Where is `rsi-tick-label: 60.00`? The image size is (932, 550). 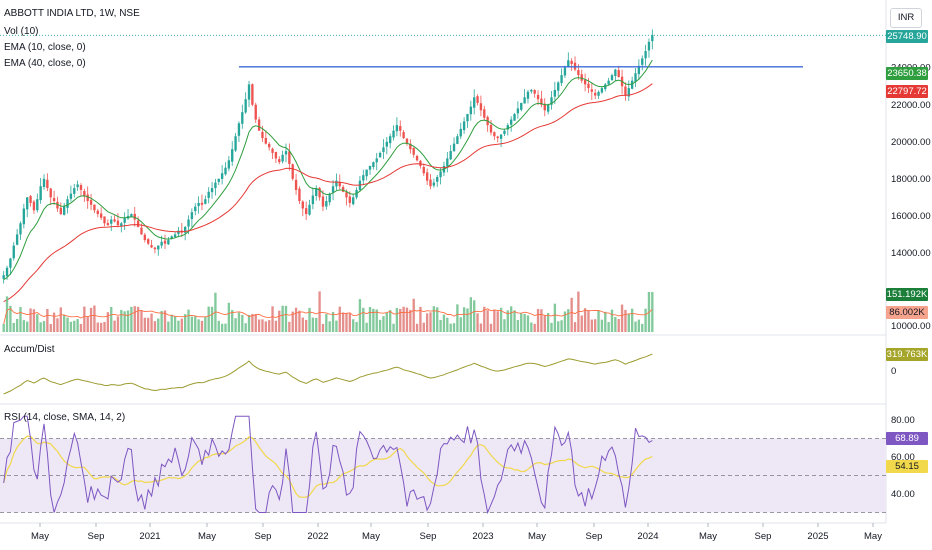
rsi-tick-label: 60.00 is located at coordinates (903, 457).